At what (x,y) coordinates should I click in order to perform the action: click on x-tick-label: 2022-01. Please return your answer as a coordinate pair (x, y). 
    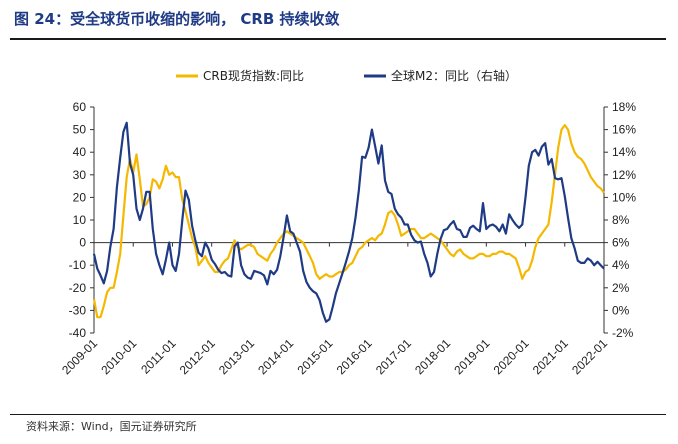
    Looking at the image, I should click on (589, 356).